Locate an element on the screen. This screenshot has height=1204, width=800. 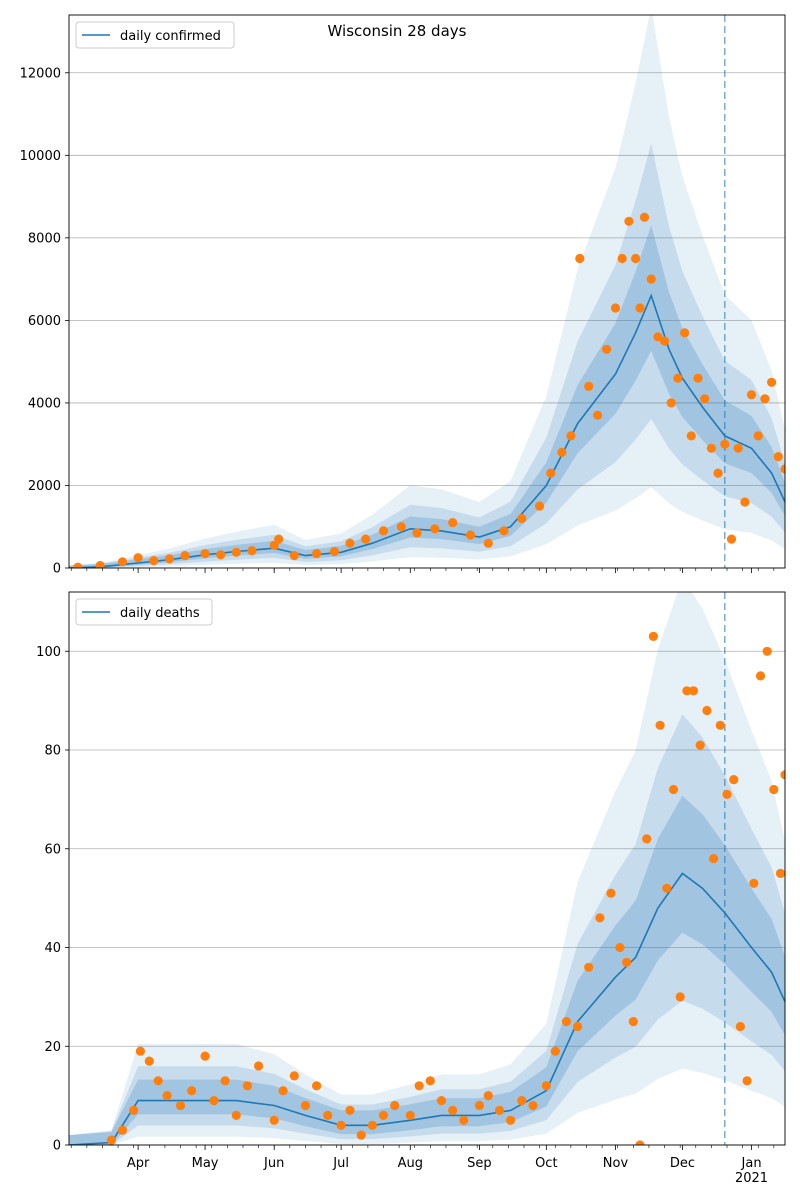
legend-box is located at coordinates (155, 35).